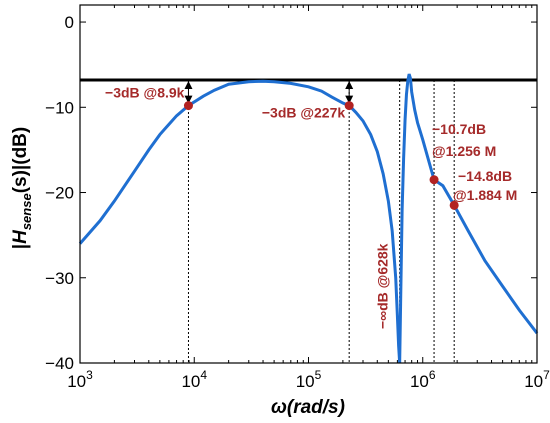  Describe the element at coordinates (145, 93) in the screenshot. I see `annotation-label: −3dB @8.9k` at that location.